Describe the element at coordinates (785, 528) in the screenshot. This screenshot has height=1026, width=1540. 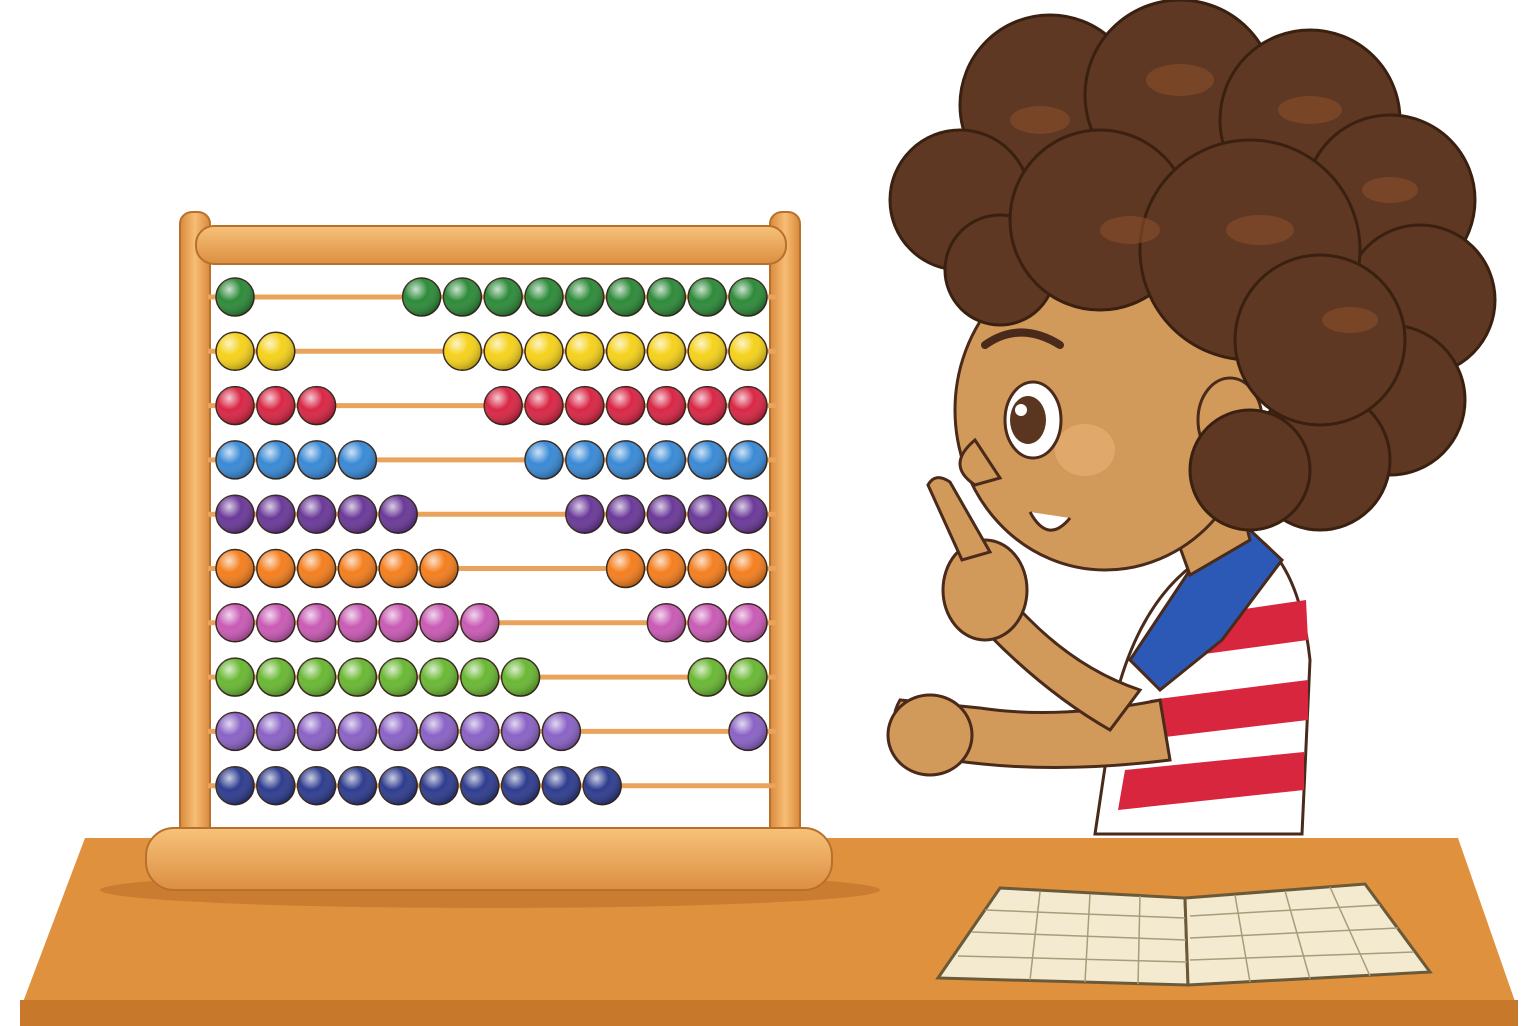
I see `abacus-right-post` at that location.